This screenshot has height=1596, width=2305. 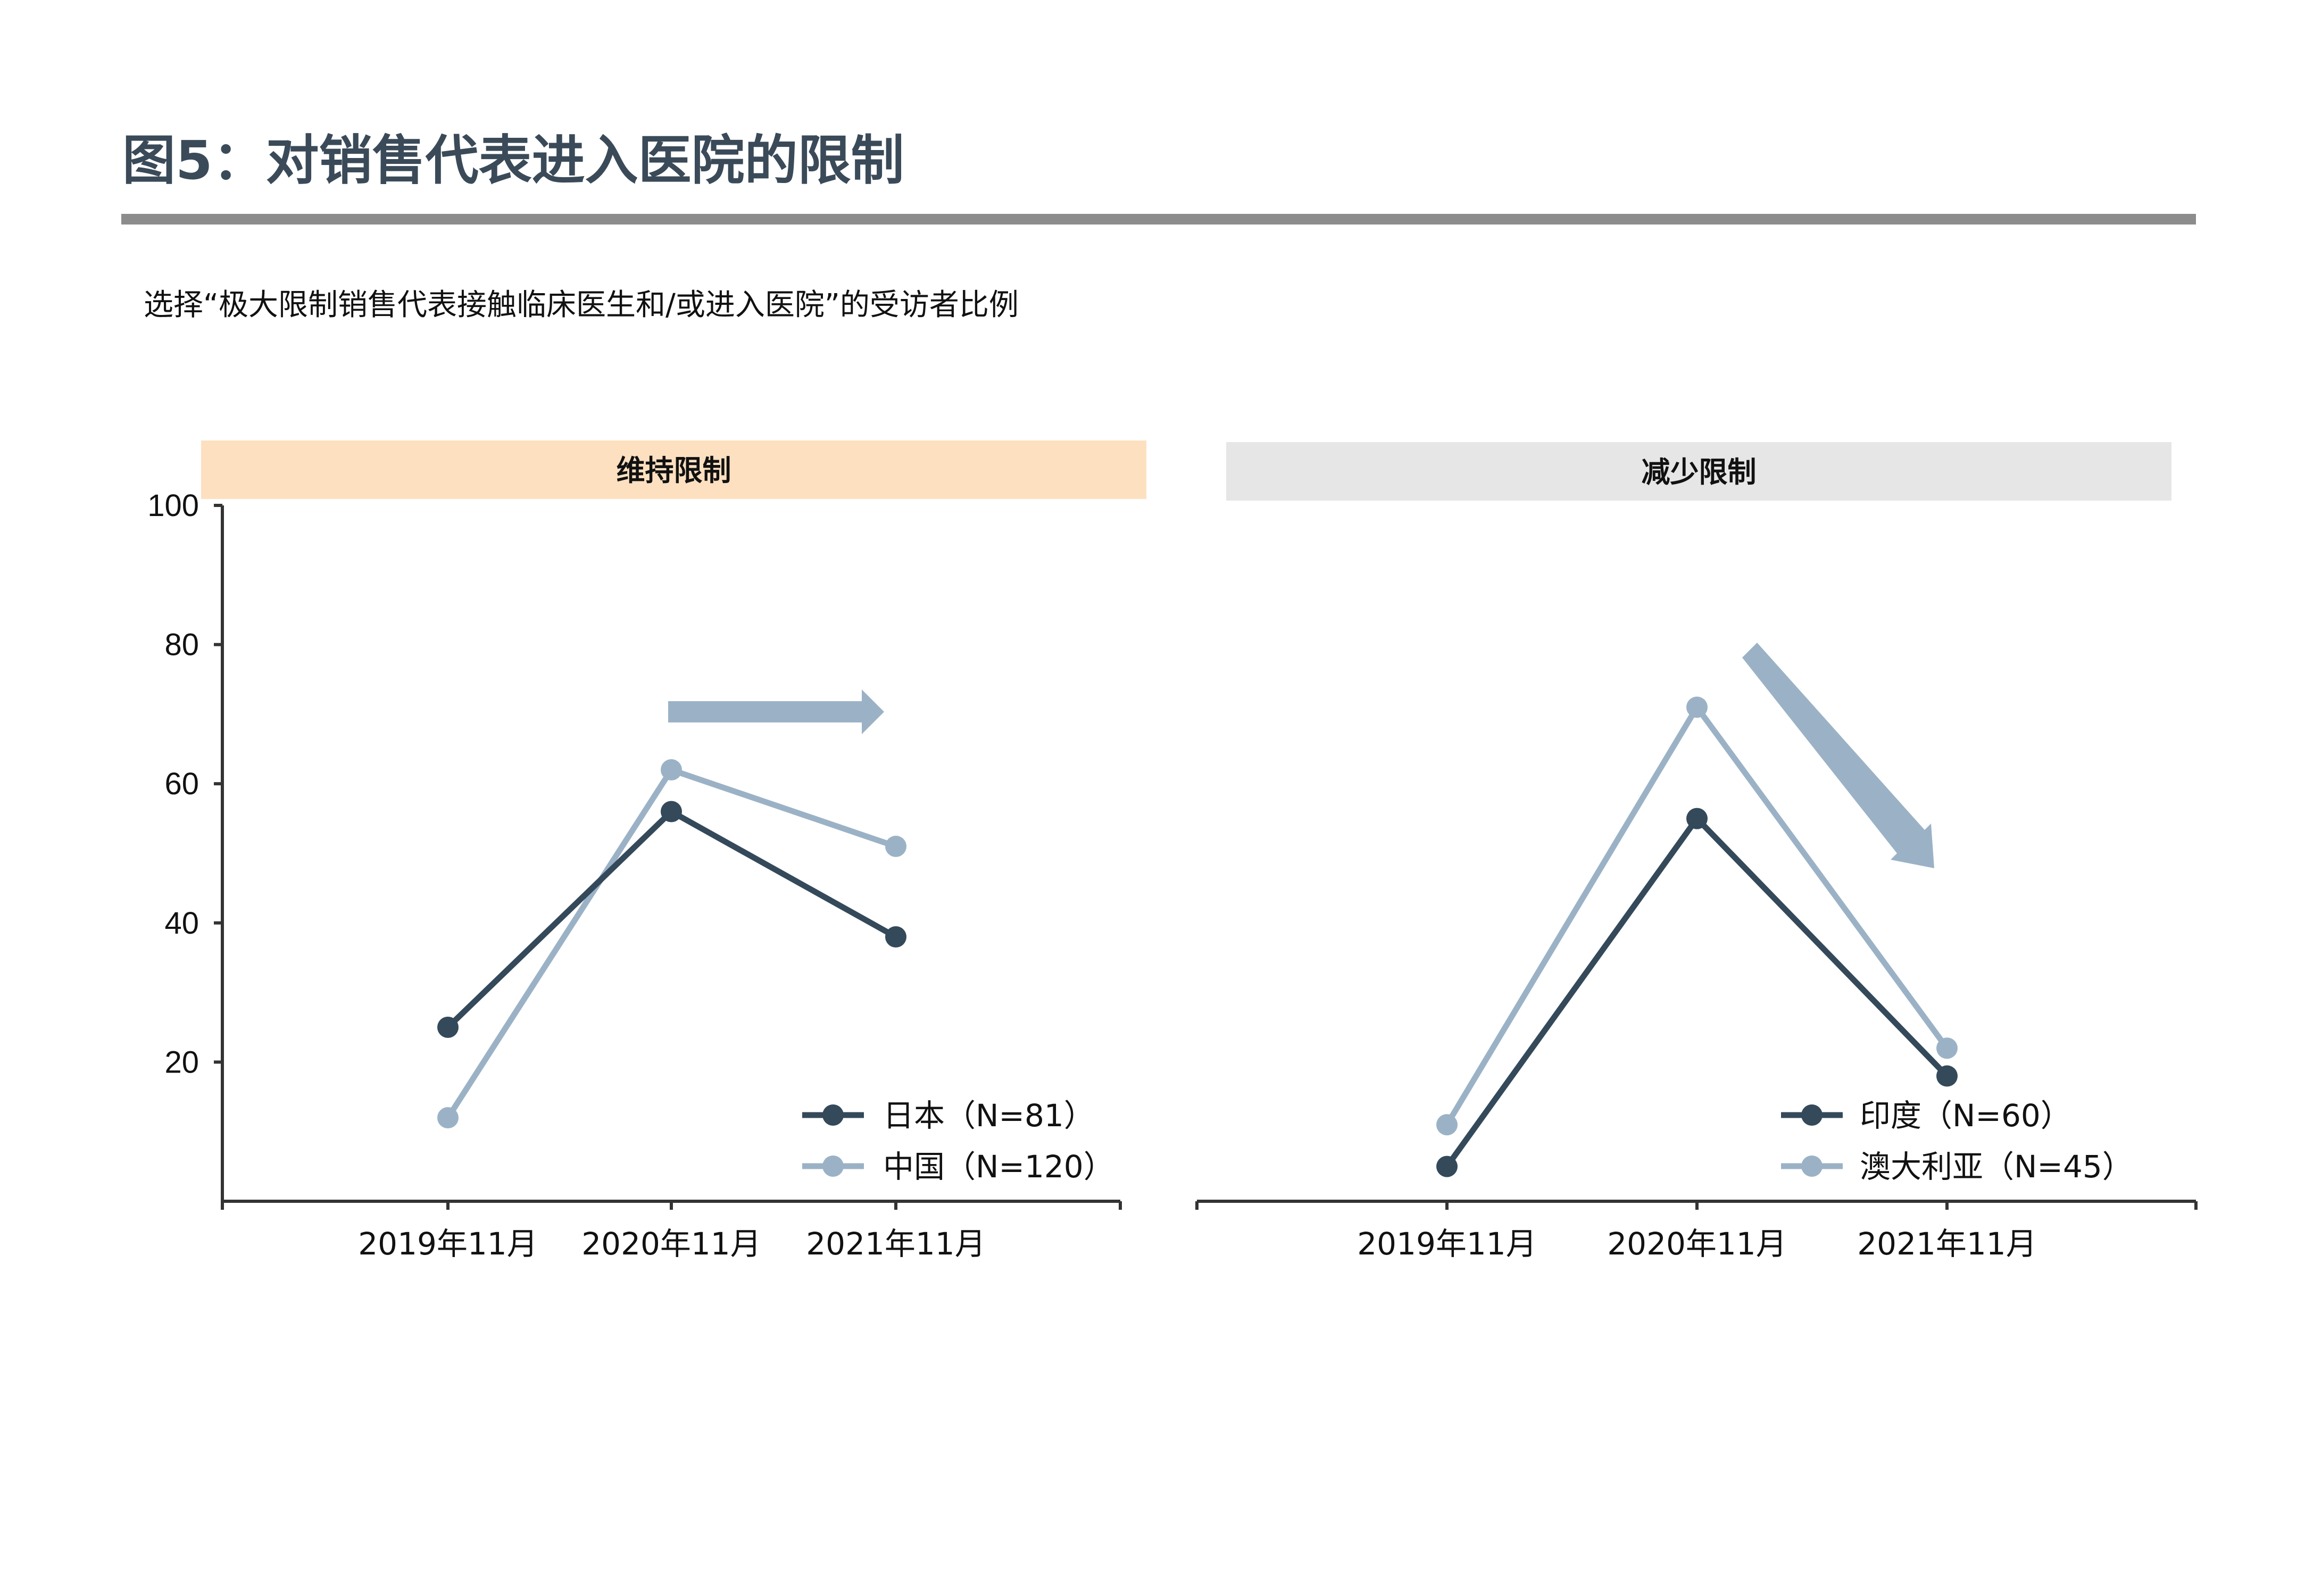 I want to click on y-tick-label: 100, so click(x=173, y=505).